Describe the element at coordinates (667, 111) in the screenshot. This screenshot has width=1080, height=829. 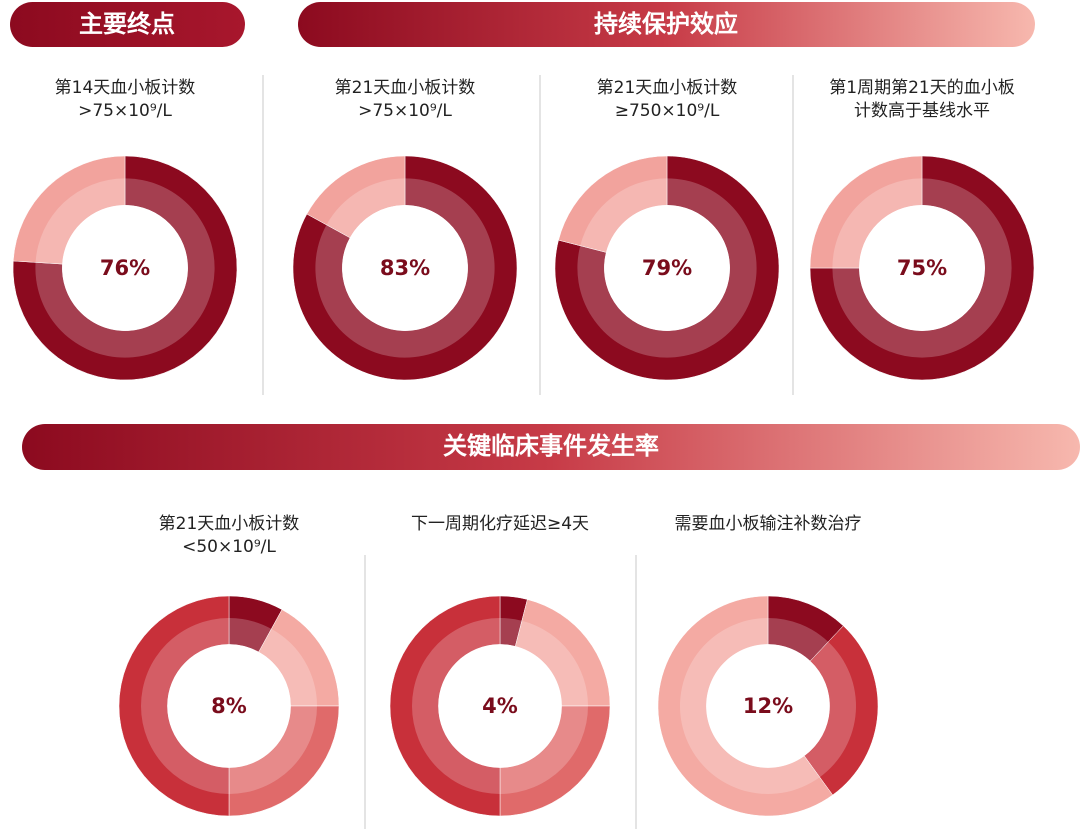
I see `chart-title: ≥750×10⁹/L` at that location.